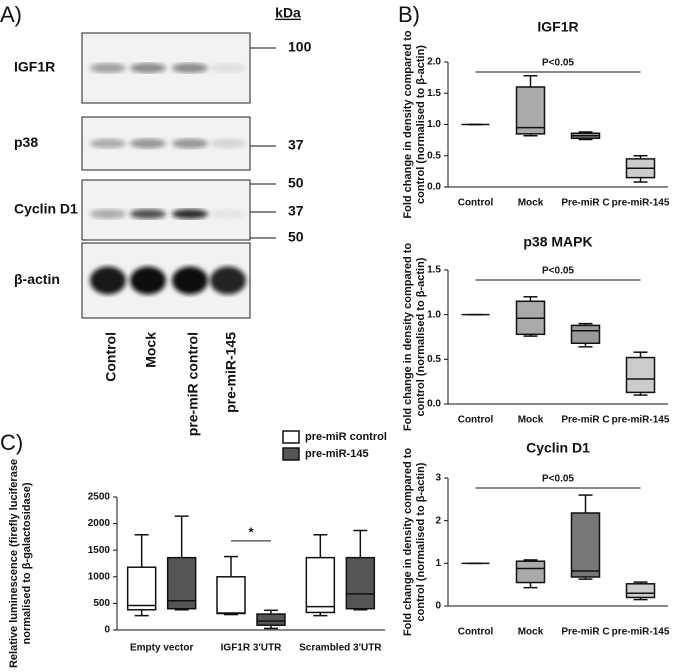 The height and width of the screenshot is (672, 683). What do you see at coordinates (346, 437) in the screenshot?
I see `legend-label: pre-miR control` at bounding box center [346, 437].